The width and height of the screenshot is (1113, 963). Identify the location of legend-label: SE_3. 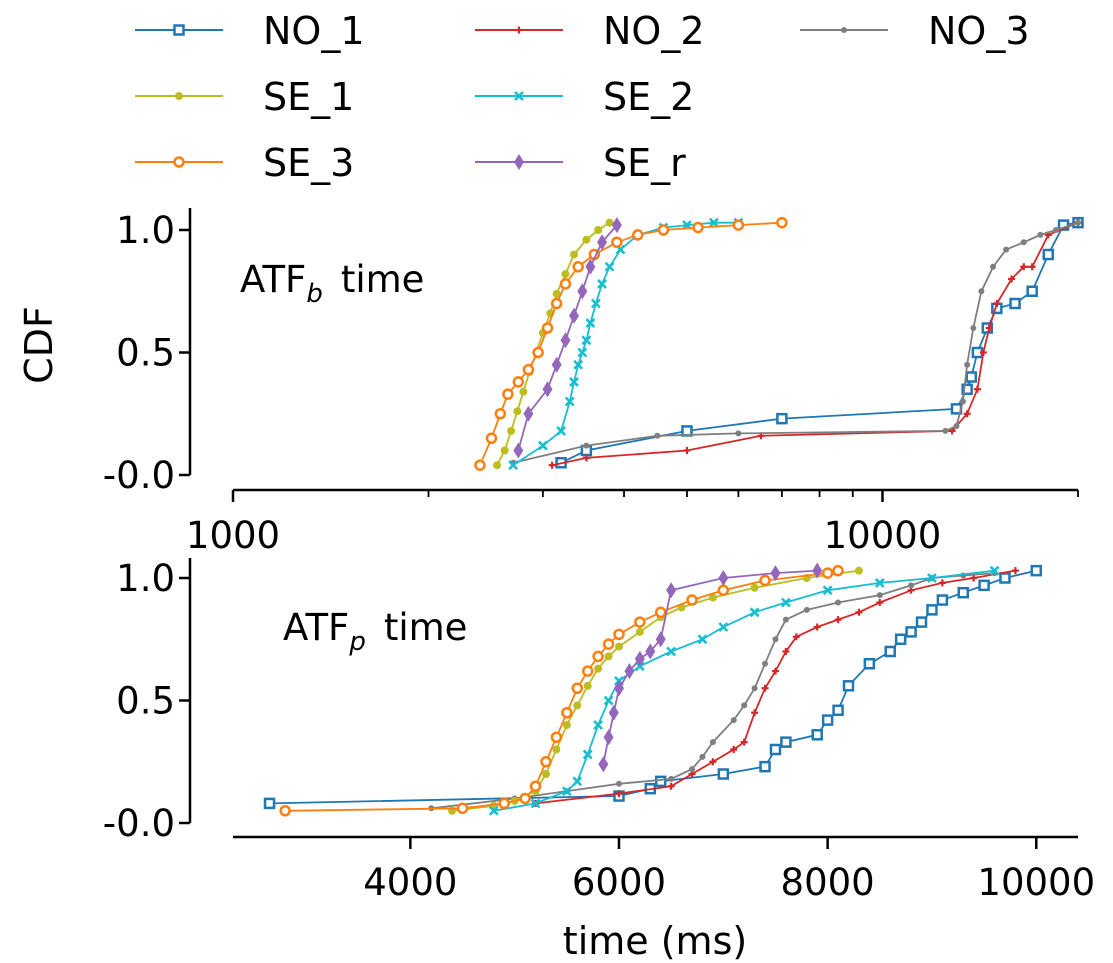
(308, 163).